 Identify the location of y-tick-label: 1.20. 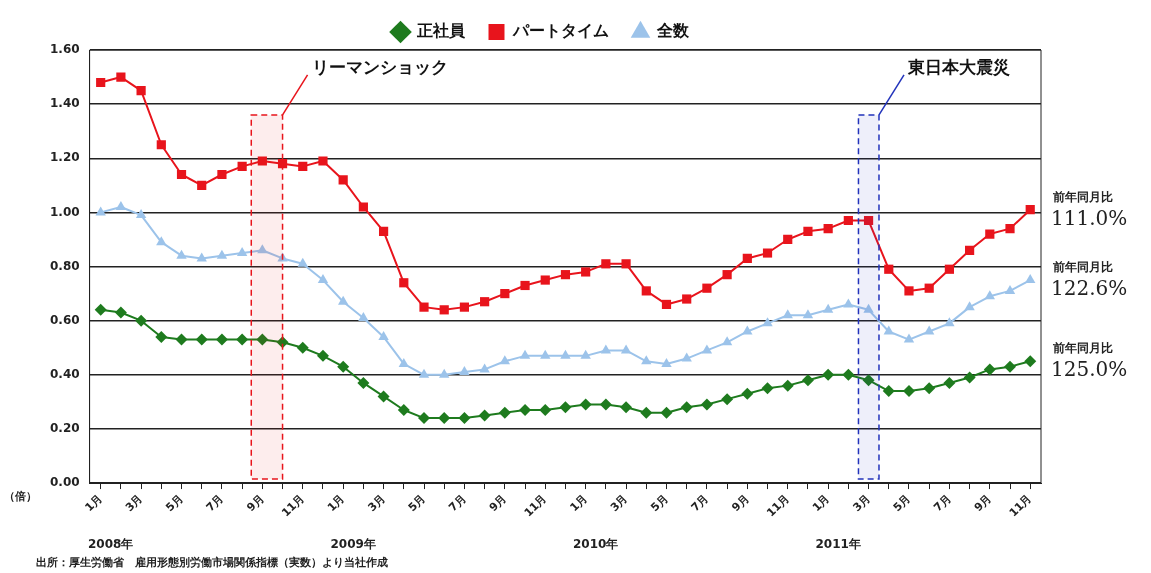
(65, 157).